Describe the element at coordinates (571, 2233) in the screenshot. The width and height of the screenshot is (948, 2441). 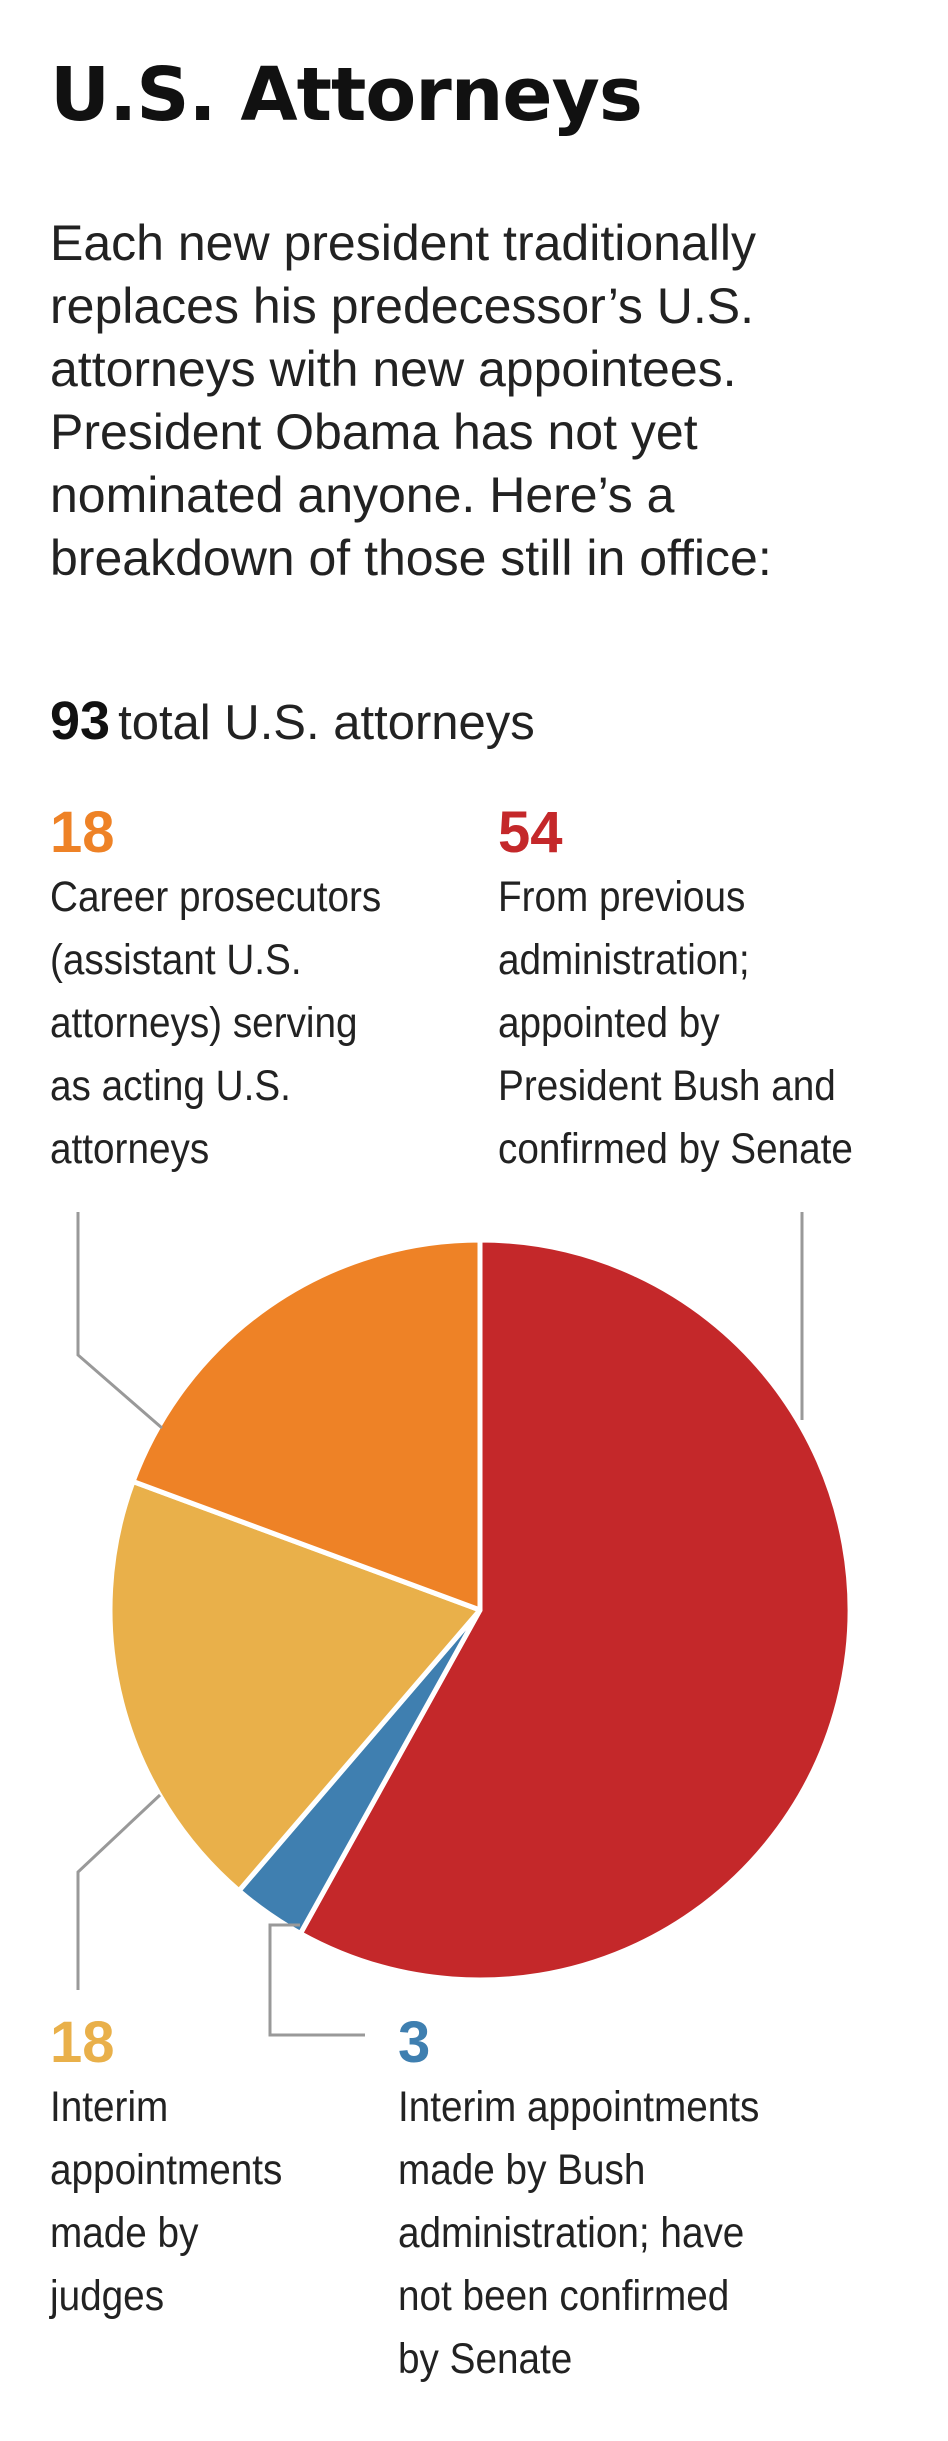
I see `callout-line: administration; have` at that location.